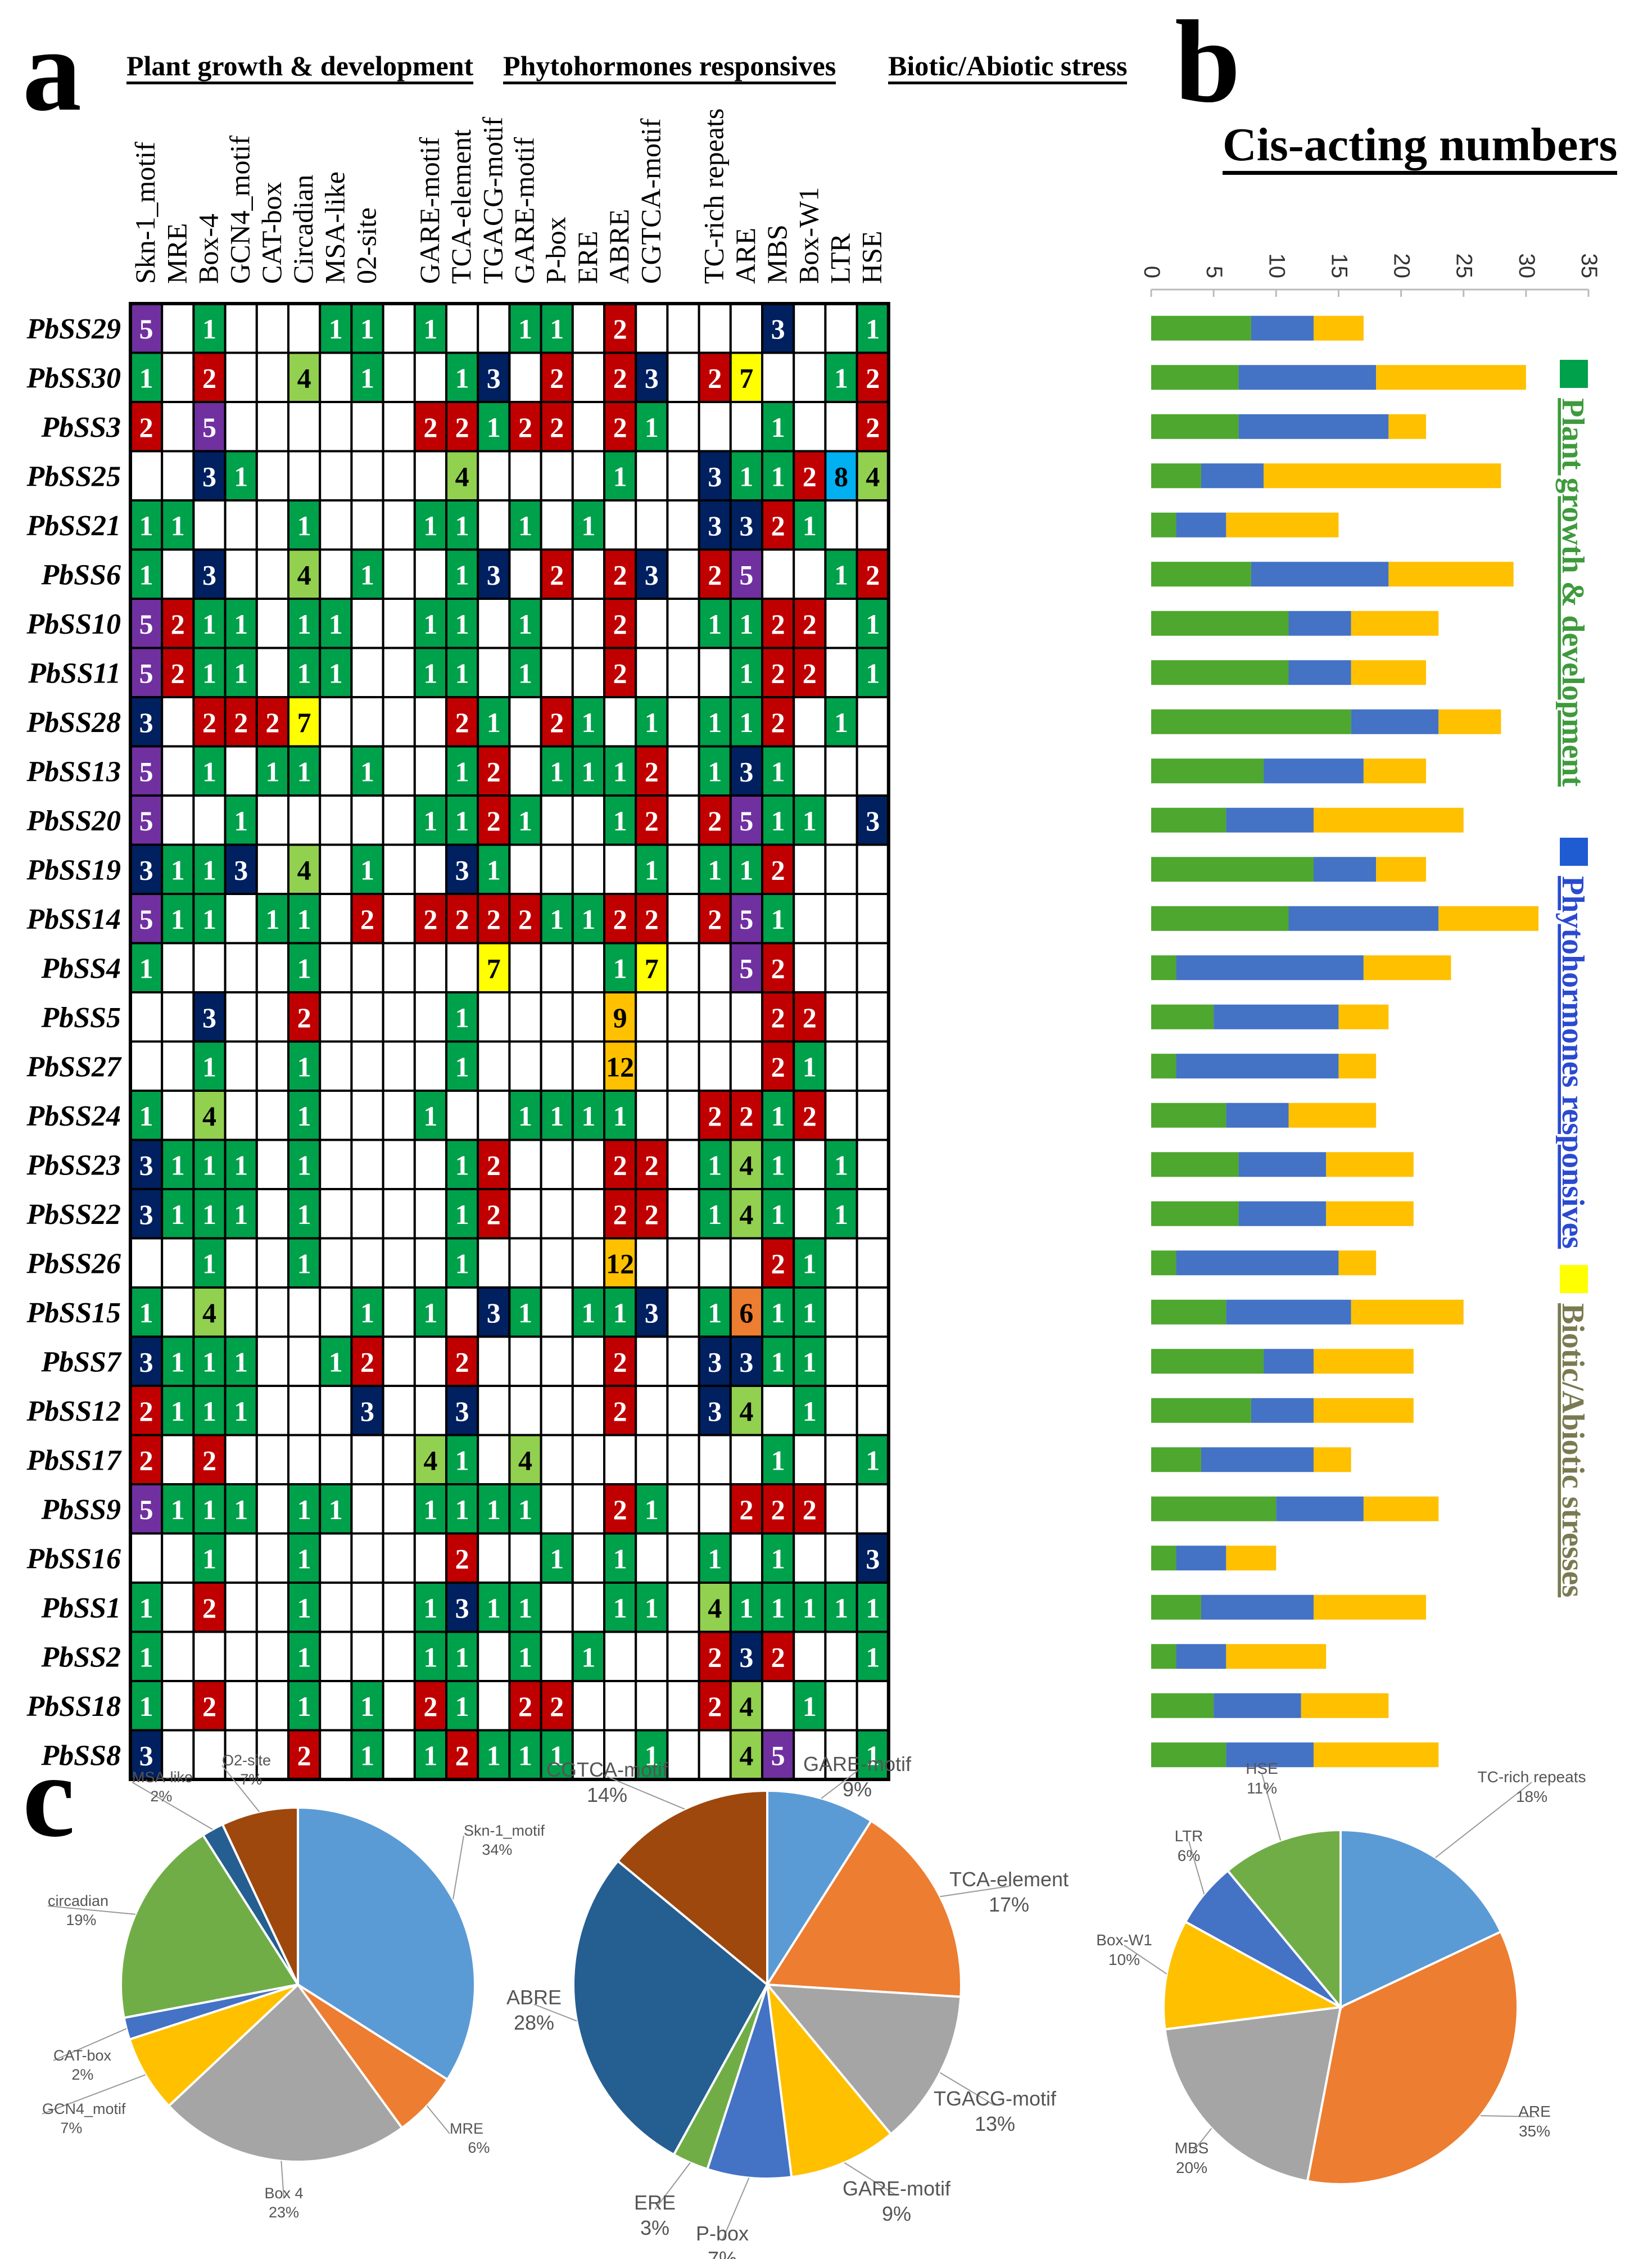 The height and width of the screenshot is (2259, 1652). I want to click on pie-slice-pct: 6%, so click(1189, 1855).